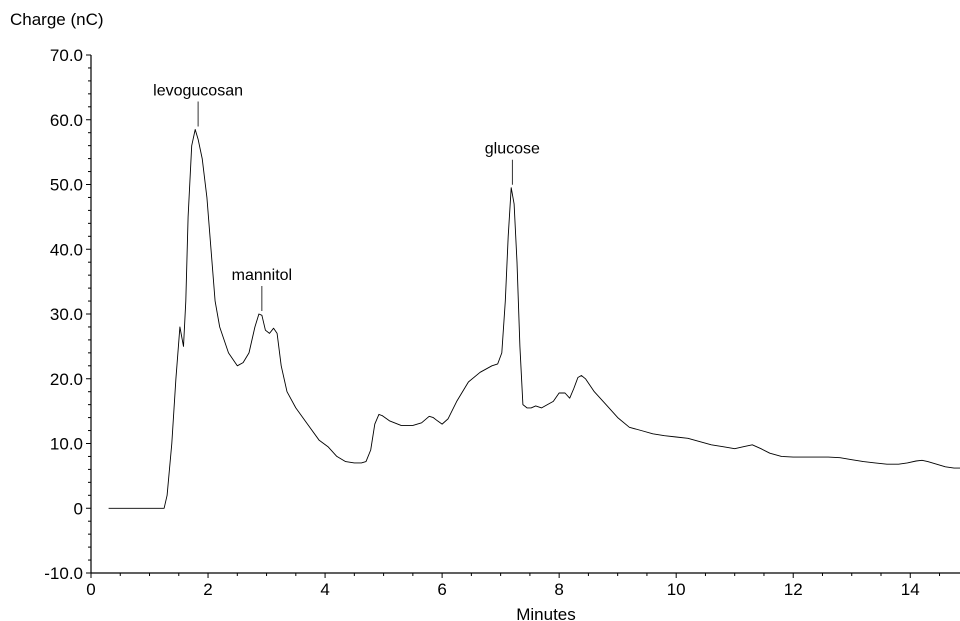  I want to click on y-tick-label: 0, so click(78, 508).